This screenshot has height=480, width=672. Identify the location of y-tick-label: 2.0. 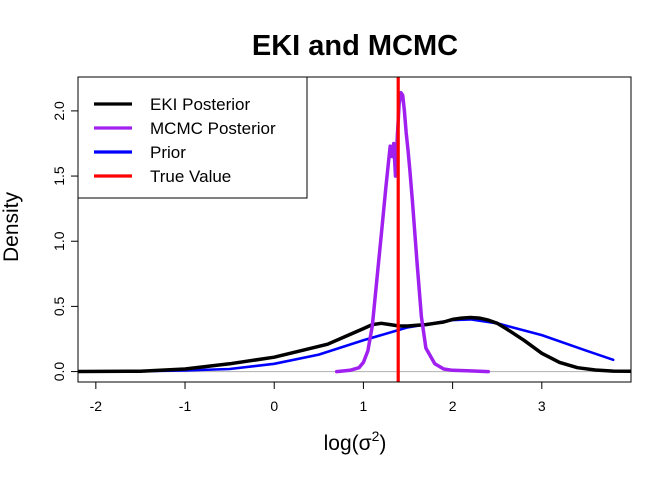
(59, 111).